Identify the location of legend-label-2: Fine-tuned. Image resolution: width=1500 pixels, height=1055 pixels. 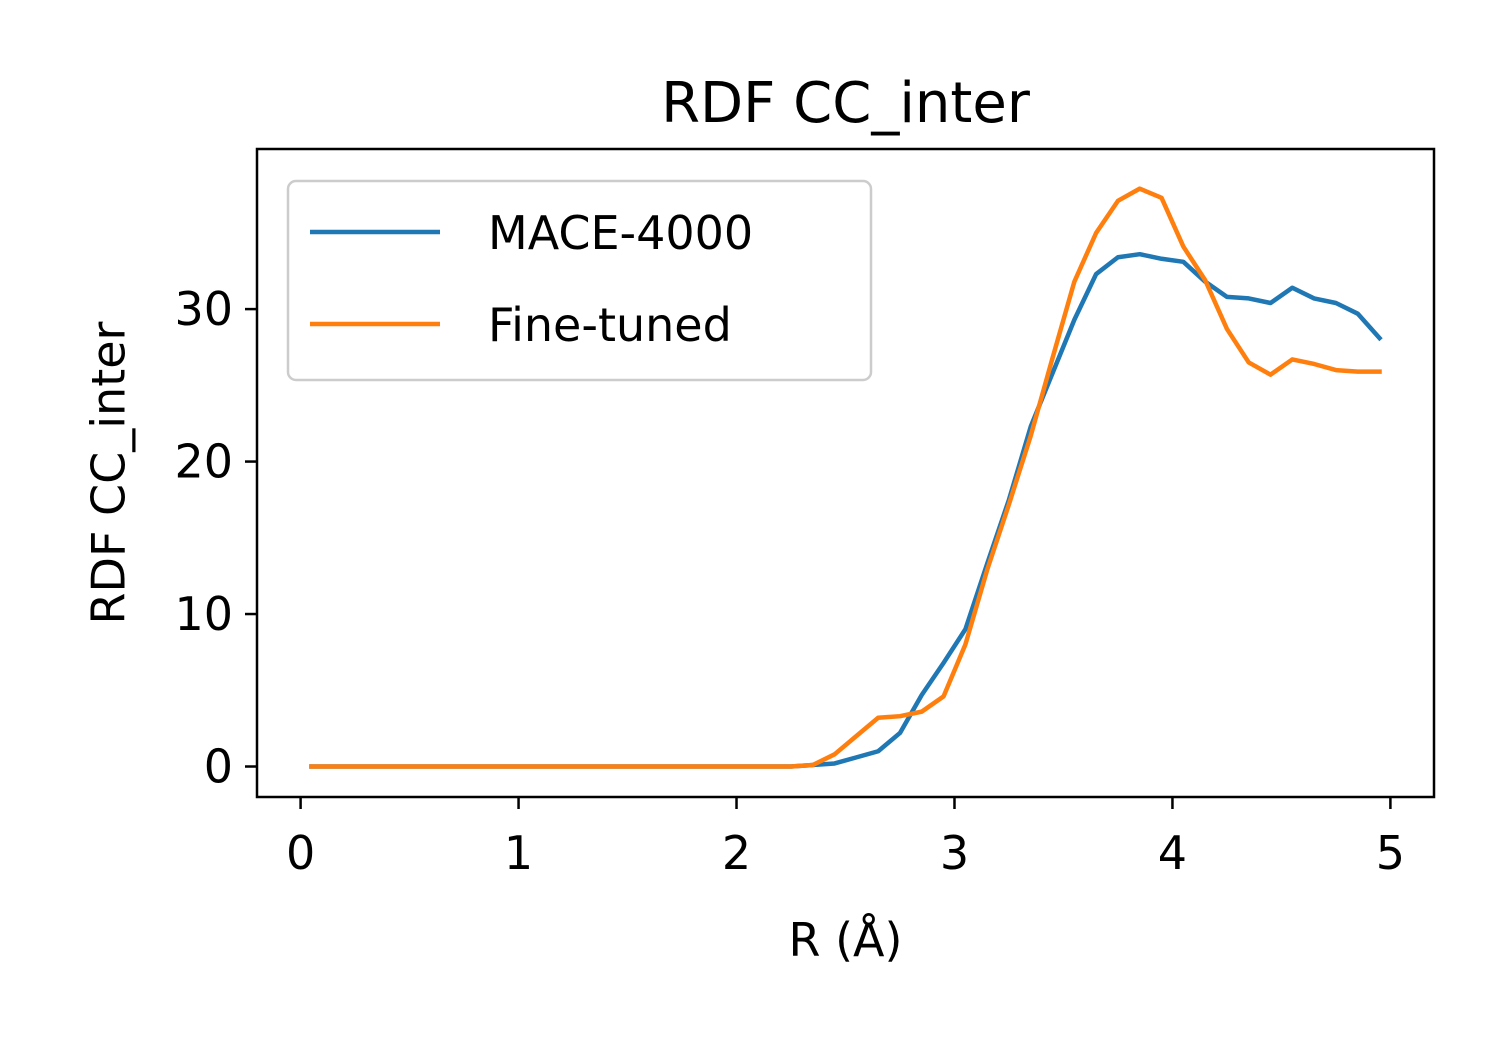
(610, 325).